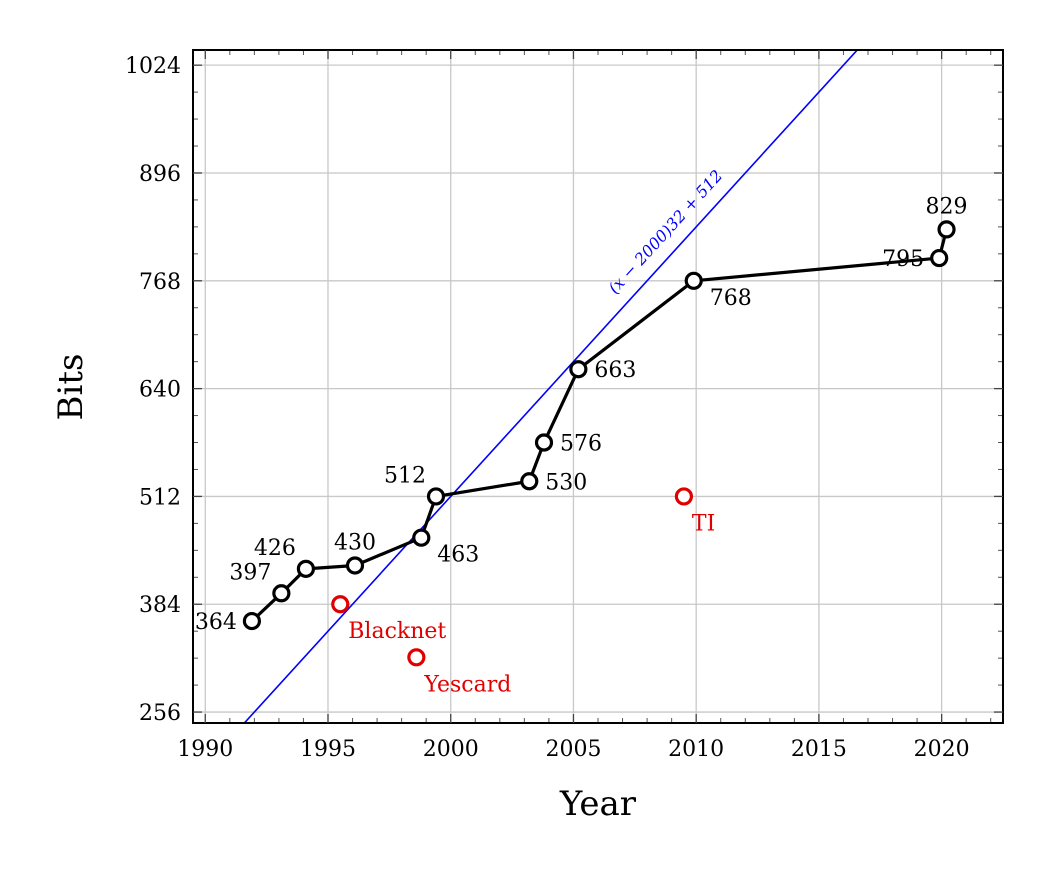 The width and height of the screenshot is (1045, 870). What do you see at coordinates (731, 298) in the screenshot?
I see `data-label: 768` at bounding box center [731, 298].